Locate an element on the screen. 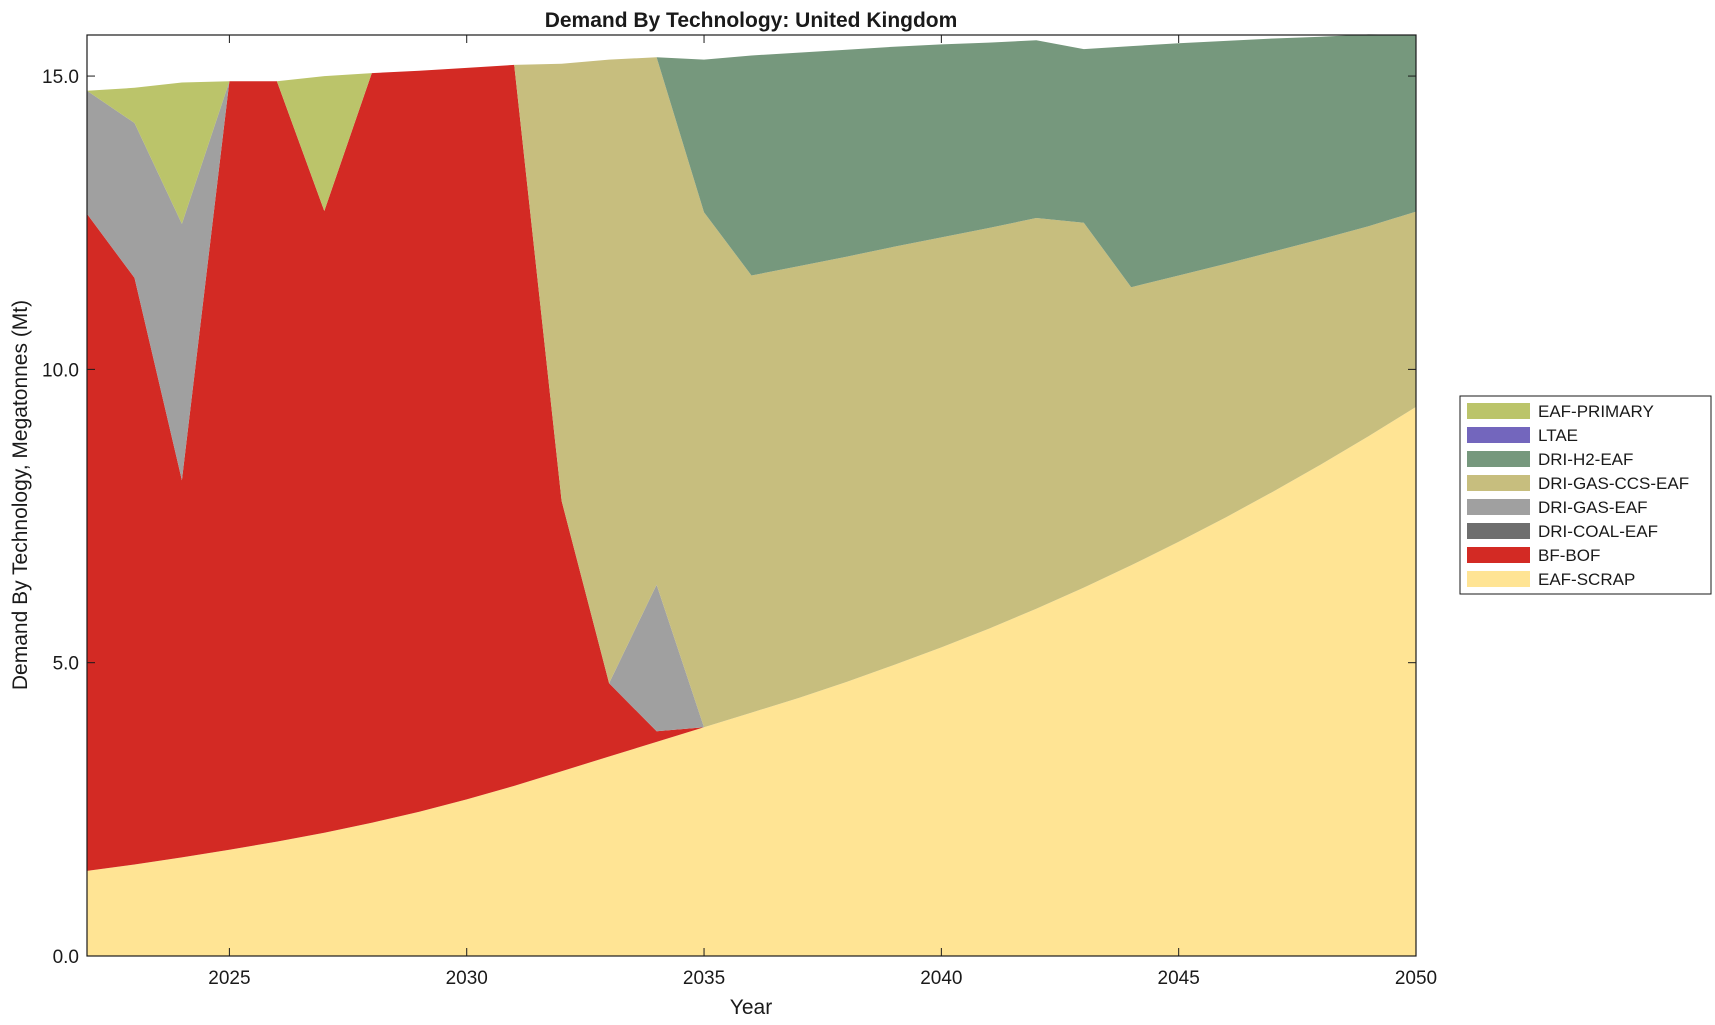  legend-swatch-dri-h2-eaf is located at coordinates (1498, 459).